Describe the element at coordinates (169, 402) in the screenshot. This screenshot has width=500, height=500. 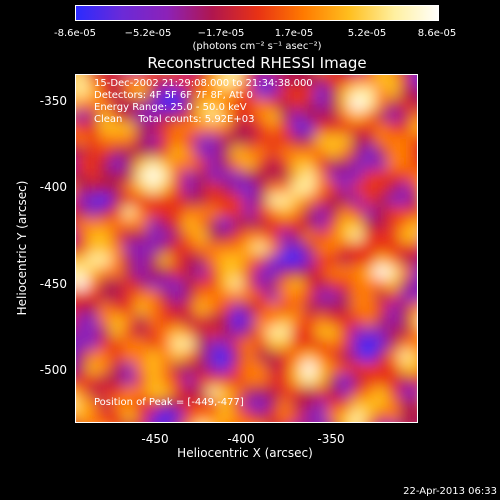
I see `peak-position-label: Position of Peak = [-449,-477]` at that location.